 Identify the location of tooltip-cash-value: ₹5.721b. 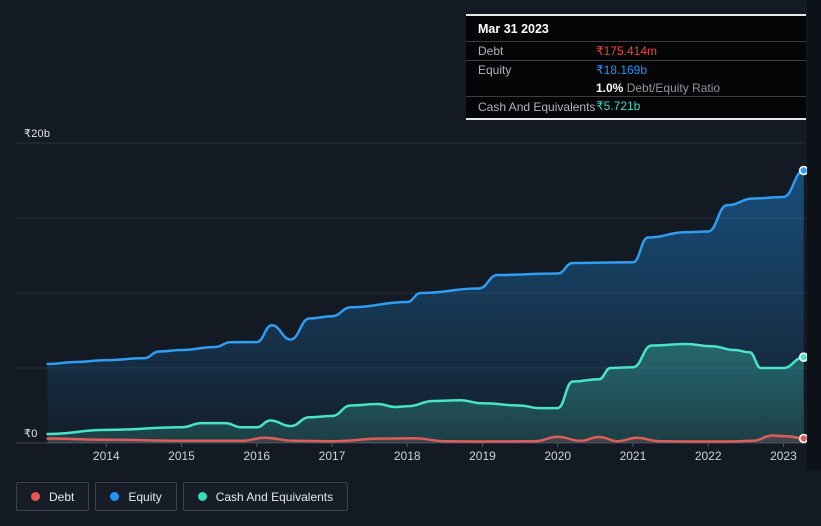
(618, 106).